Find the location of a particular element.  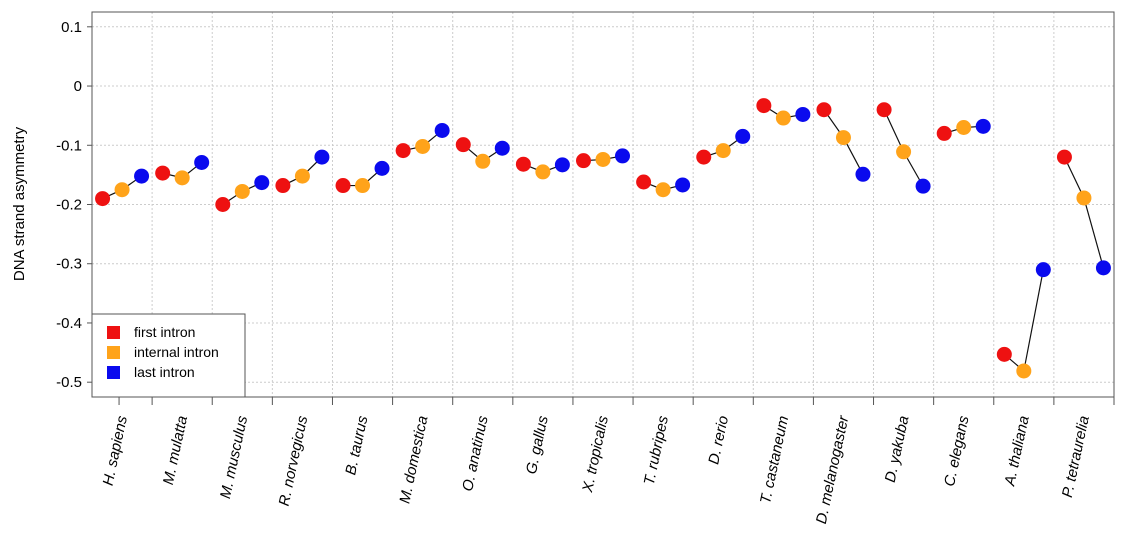

legend-label: last intron is located at coordinates (164, 372).